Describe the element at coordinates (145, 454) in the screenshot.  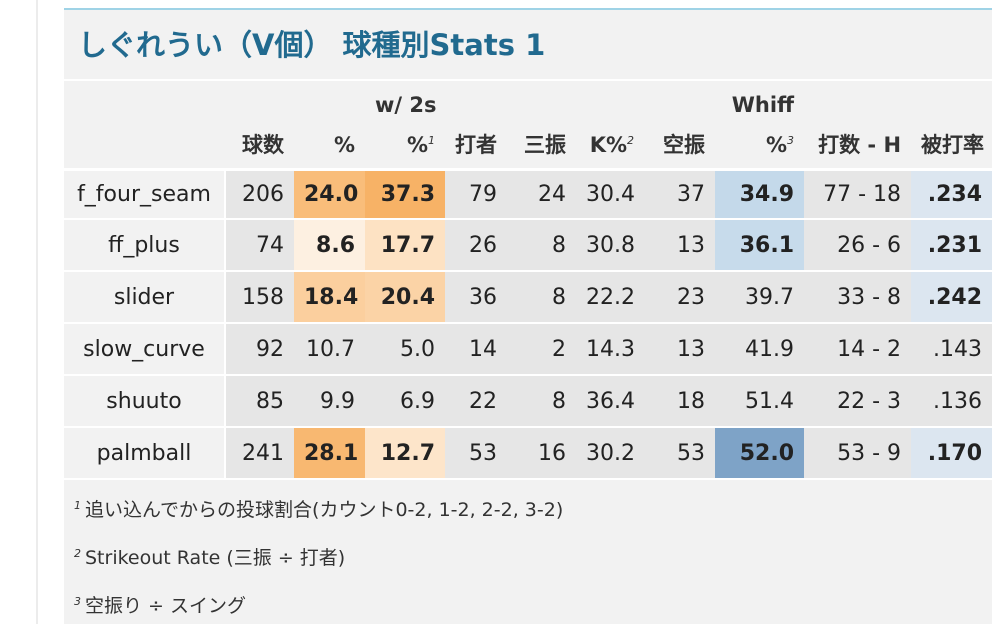
I see `pitch-name-cell: palmball` at that location.